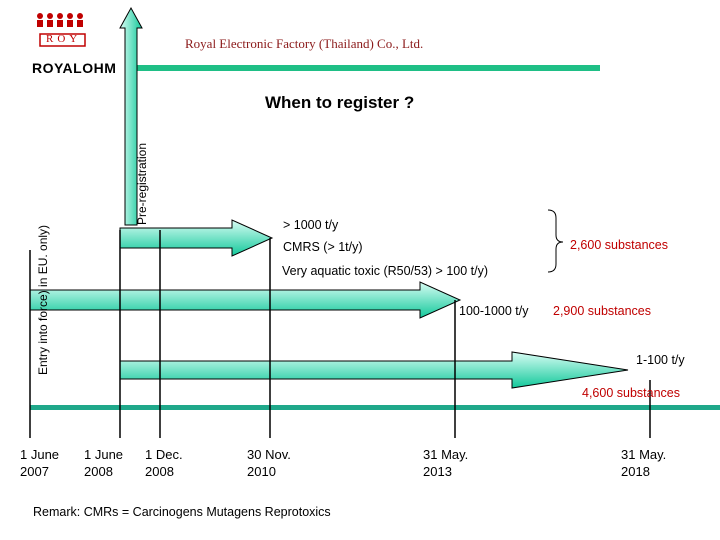  Describe the element at coordinates (494, 311) in the screenshot. I see `band2-tonnage: 100-1000 t/y` at that location.